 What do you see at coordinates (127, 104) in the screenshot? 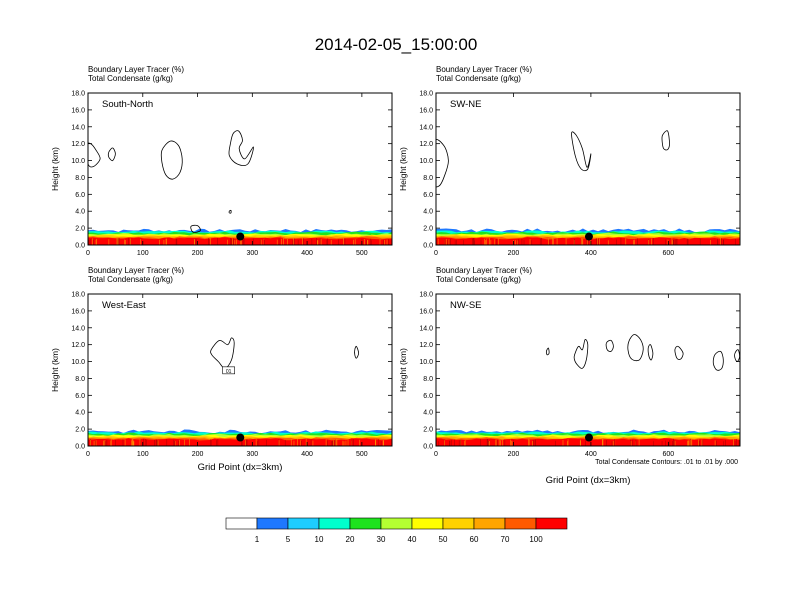
I see `panel-label: South-North` at bounding box center [127, 104].